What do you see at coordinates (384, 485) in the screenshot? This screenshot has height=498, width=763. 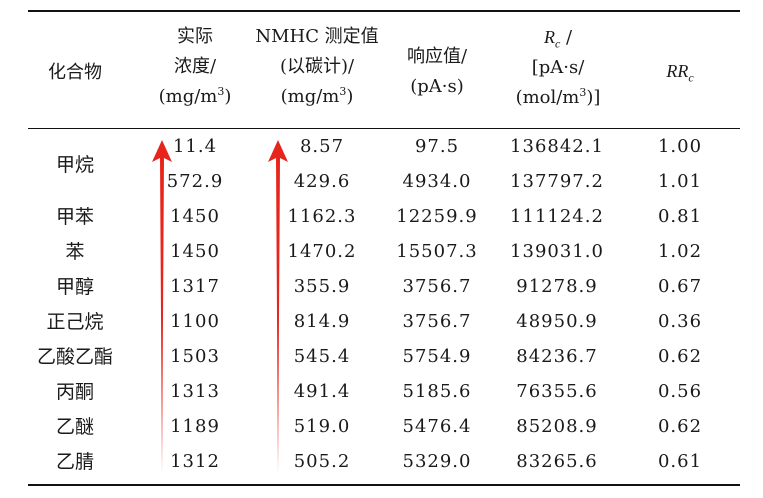 I see `table-bottom-rule` at bounding box center [384, 485].